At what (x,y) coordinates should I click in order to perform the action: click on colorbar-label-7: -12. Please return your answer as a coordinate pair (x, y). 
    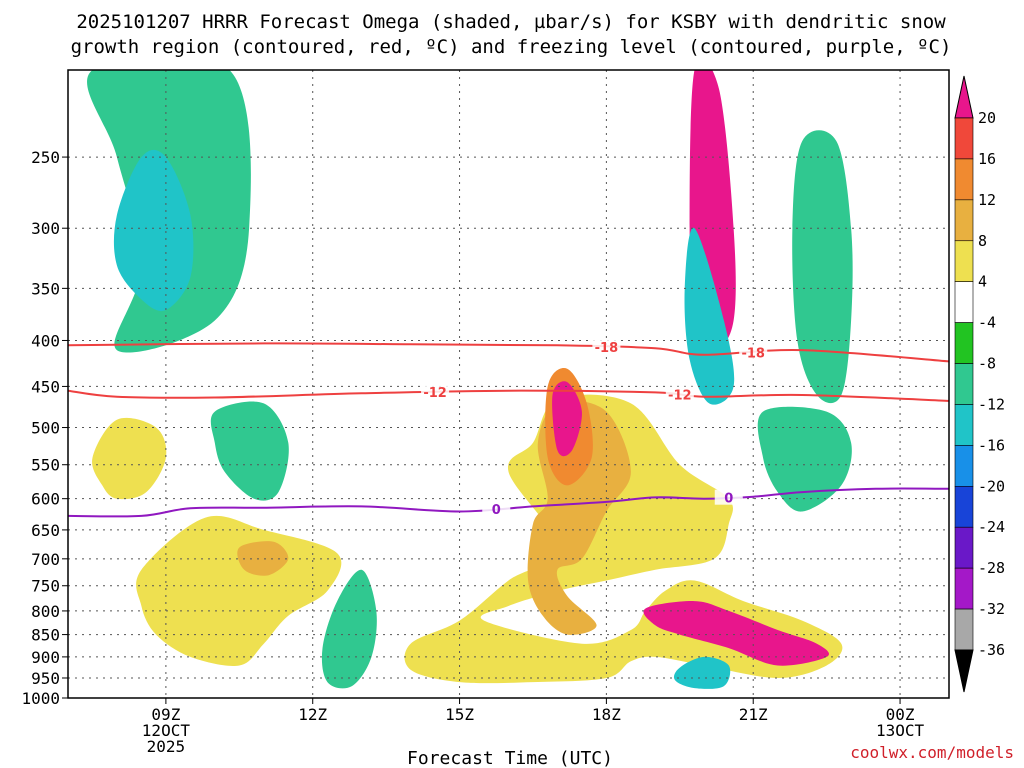
    Looking at the image, I should click on (991, 404).